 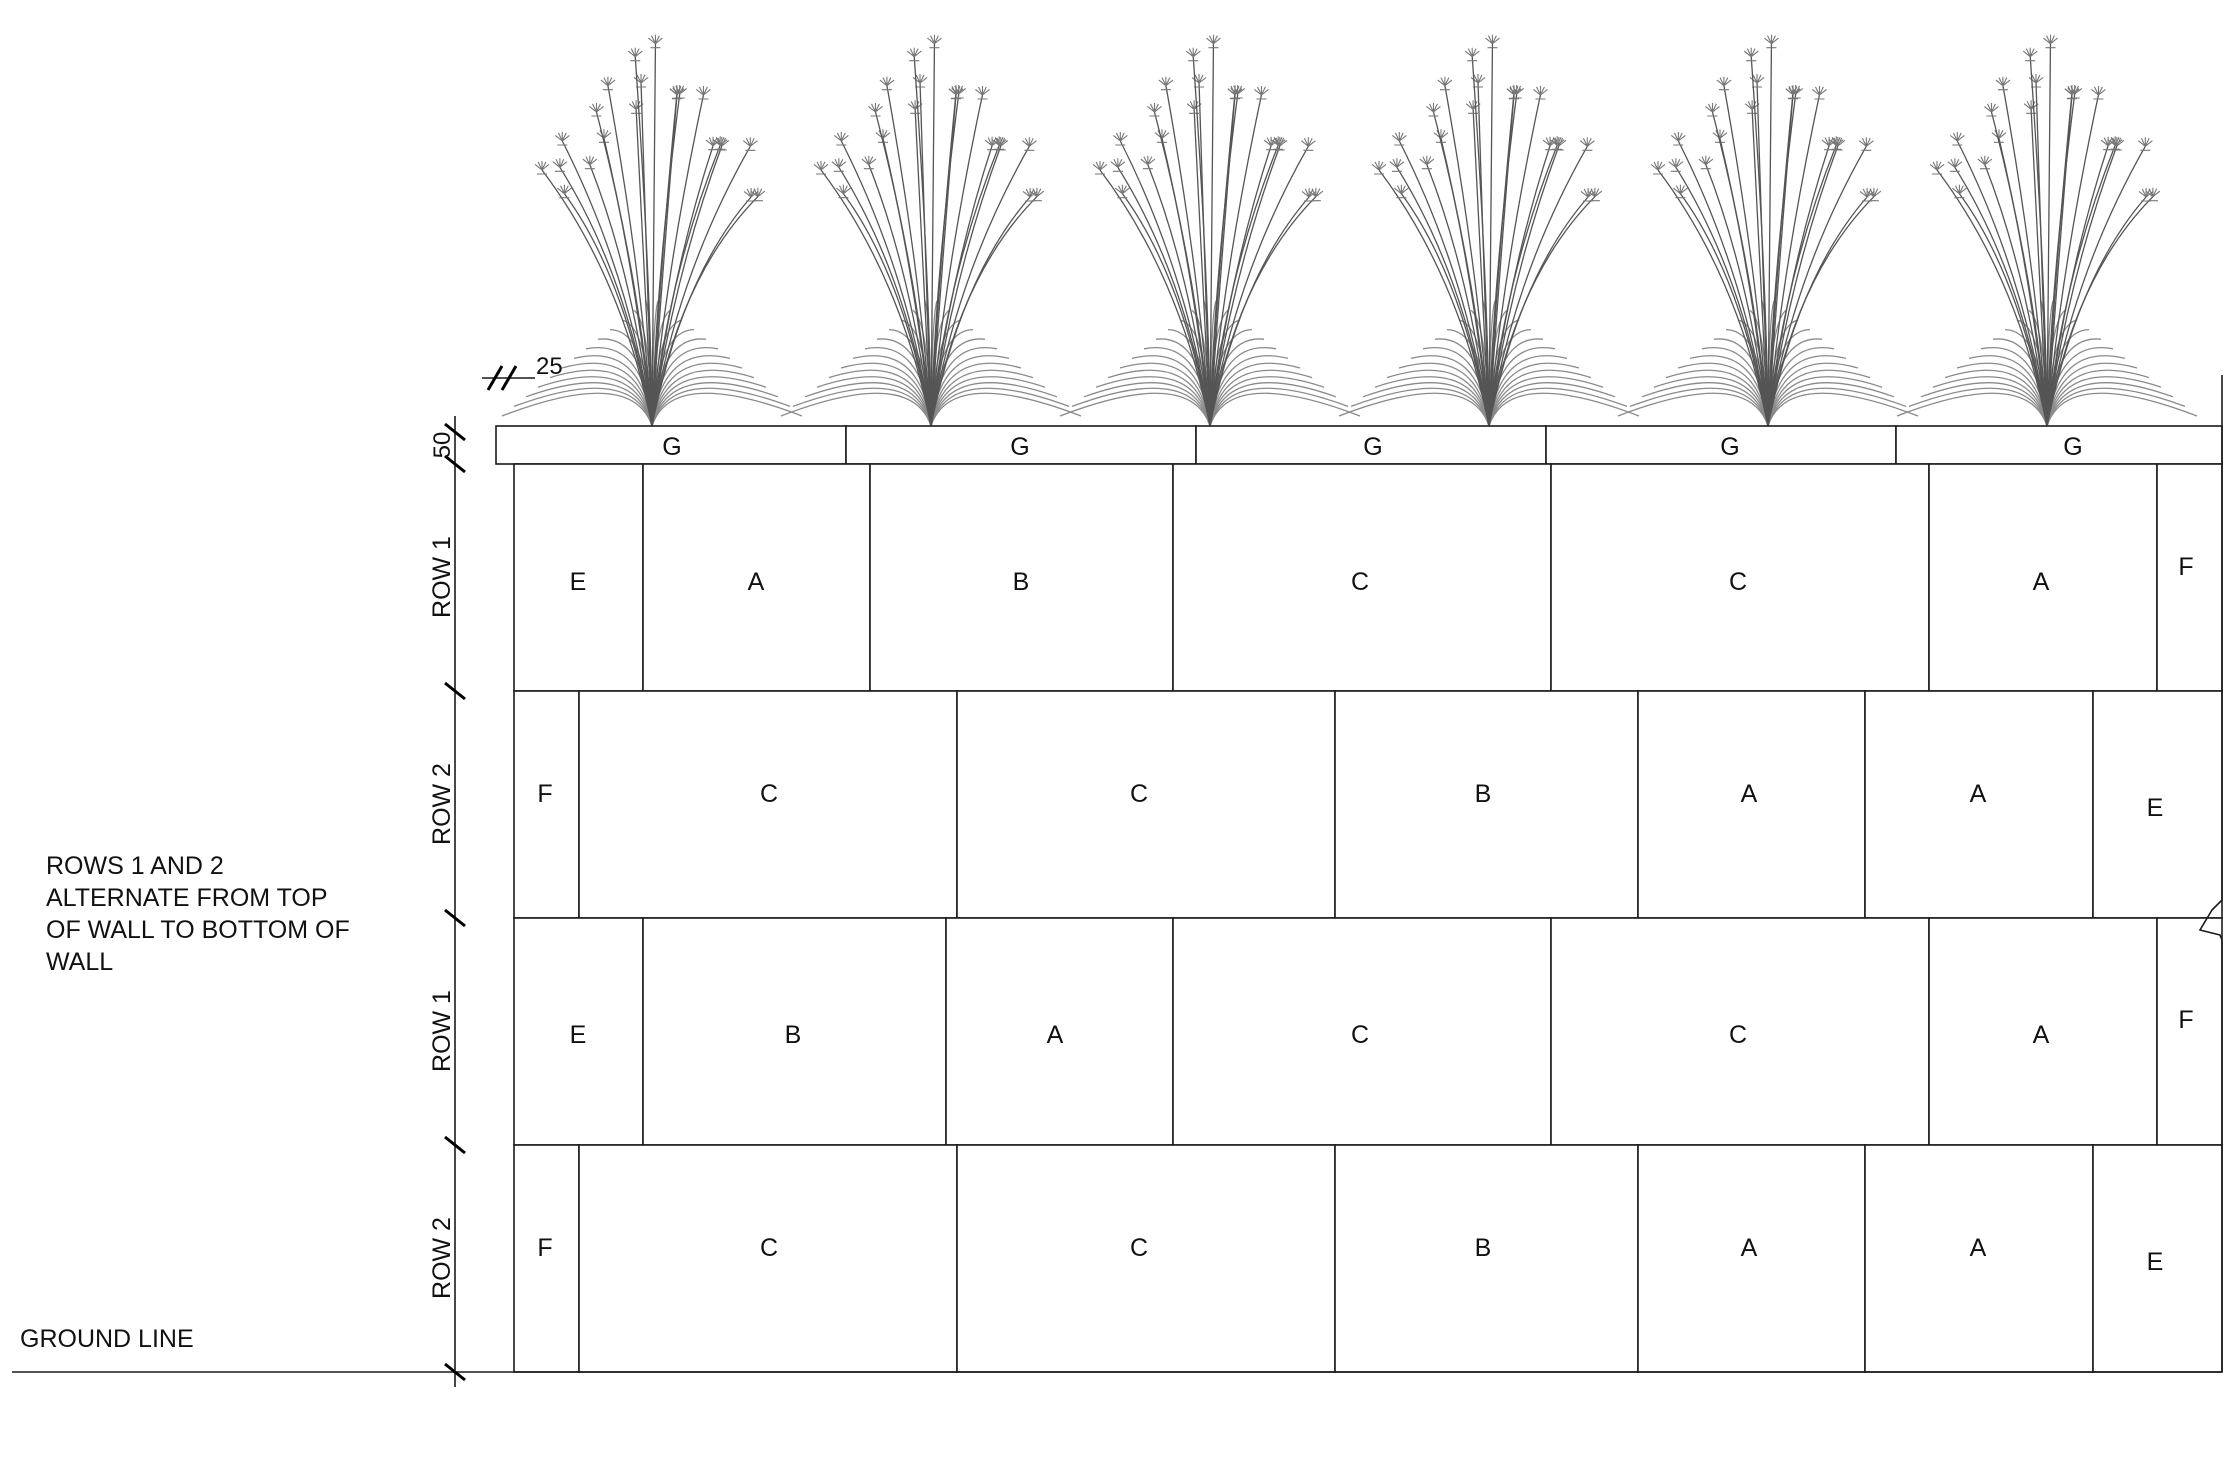 What do you see at coordinates (187, 898) in the screenshot?
I see `note-line: ALTERNATE FROM TOP` at bounding box center [187, 898].